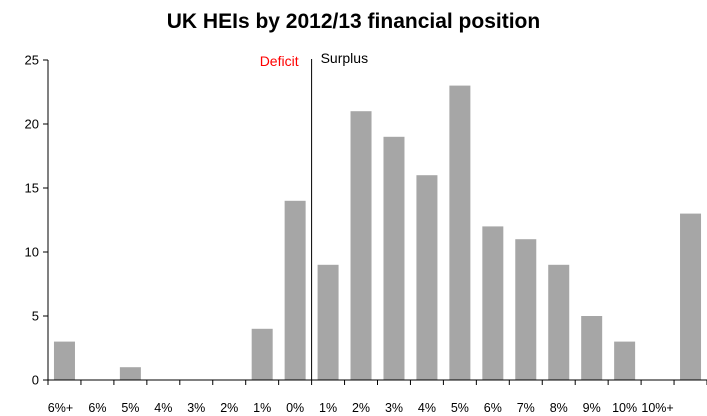 This screenshot has width=707, height=416. Describe the element at coordinates (32, 124) in the screenshot. I see `y-tick-label: 20` at that location.